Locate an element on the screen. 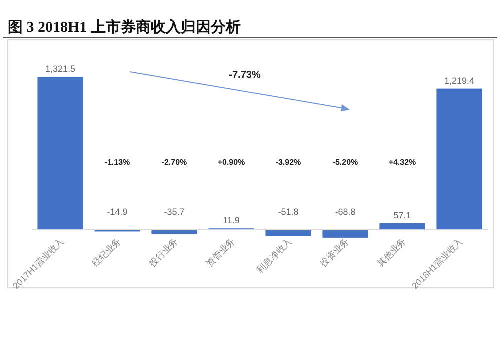 Image resolution: width=500 pixels, height=362 pixels. annotation: +4.32% is located at coordinates (402, 162).